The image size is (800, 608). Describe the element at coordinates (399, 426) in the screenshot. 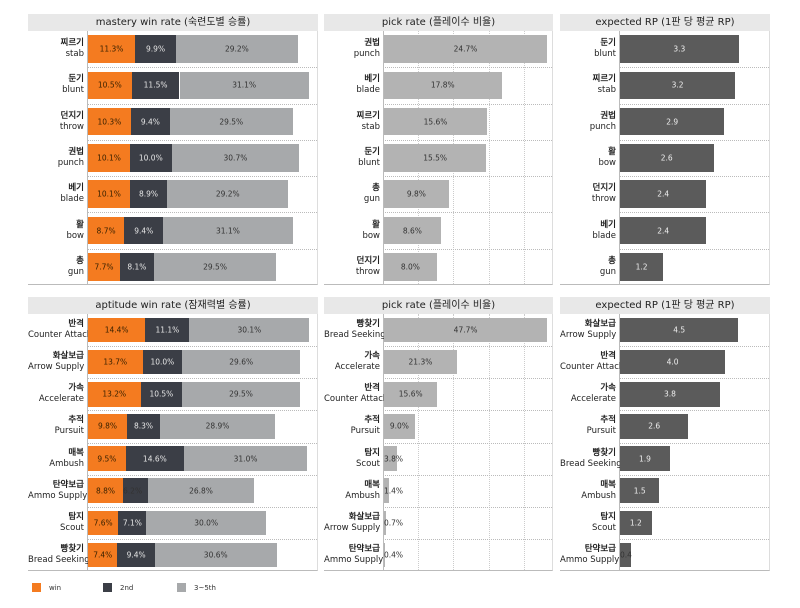

I see `data-label: 9.0%` at that location.